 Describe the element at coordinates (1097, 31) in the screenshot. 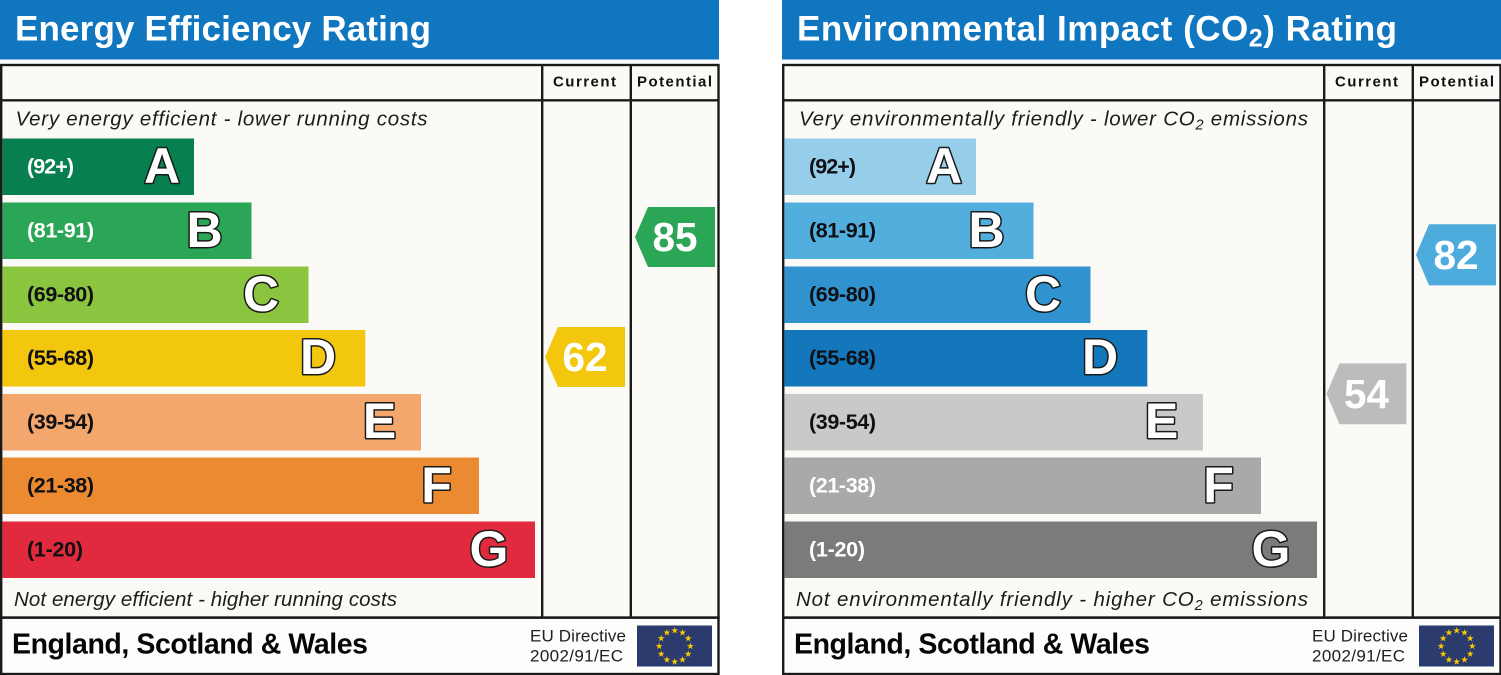

I see `svg-text:Environmental Impact (CO2) Rat: Environmental Impact (CO2) Rating` at that location.